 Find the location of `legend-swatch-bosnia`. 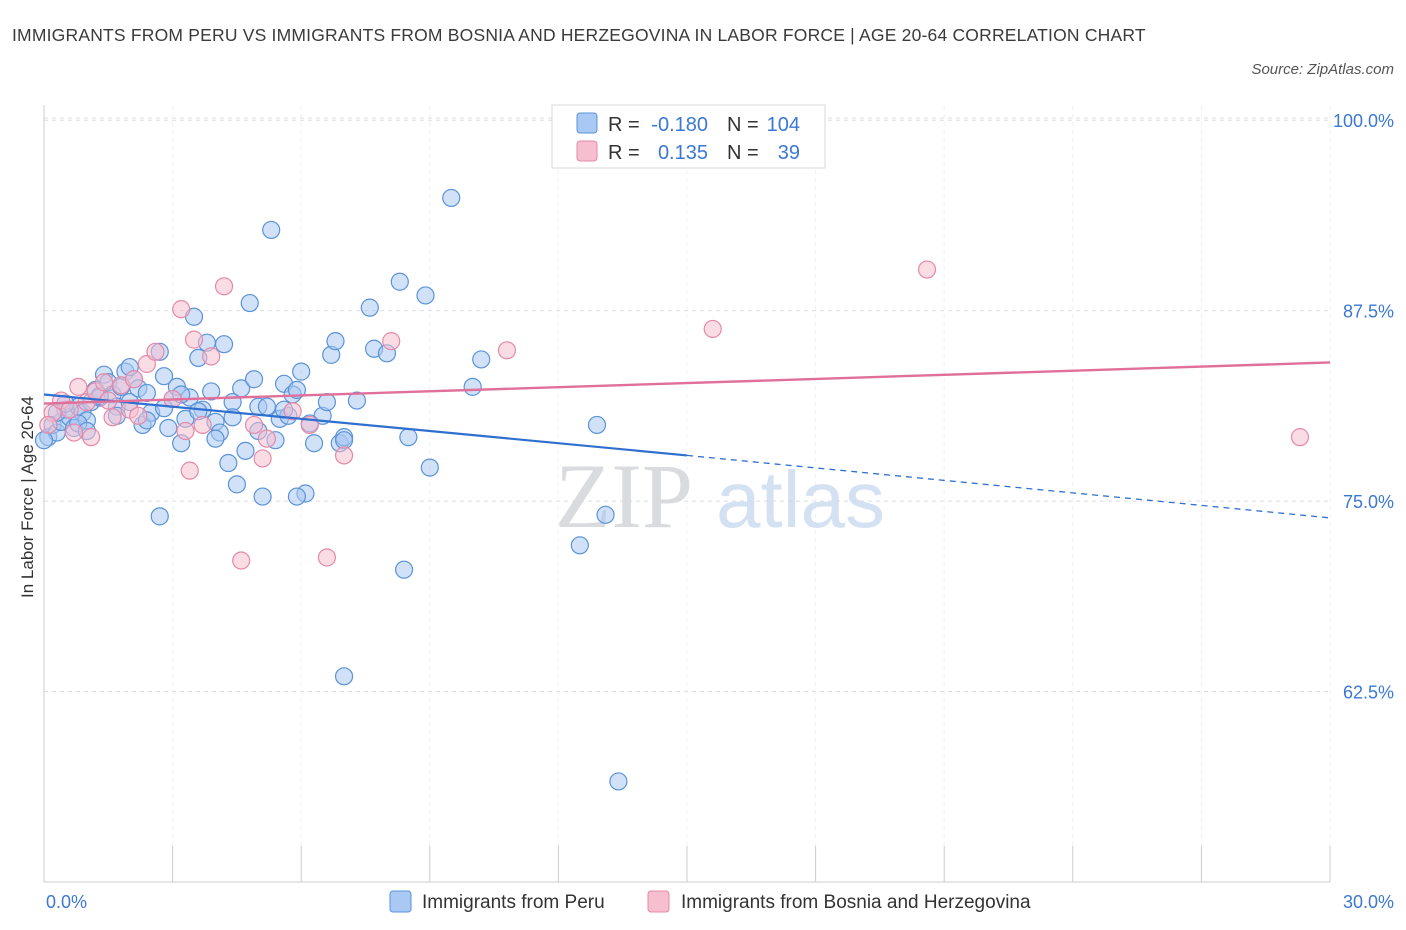

legend-swatch-bosnia is located at coordinates (587, 151).